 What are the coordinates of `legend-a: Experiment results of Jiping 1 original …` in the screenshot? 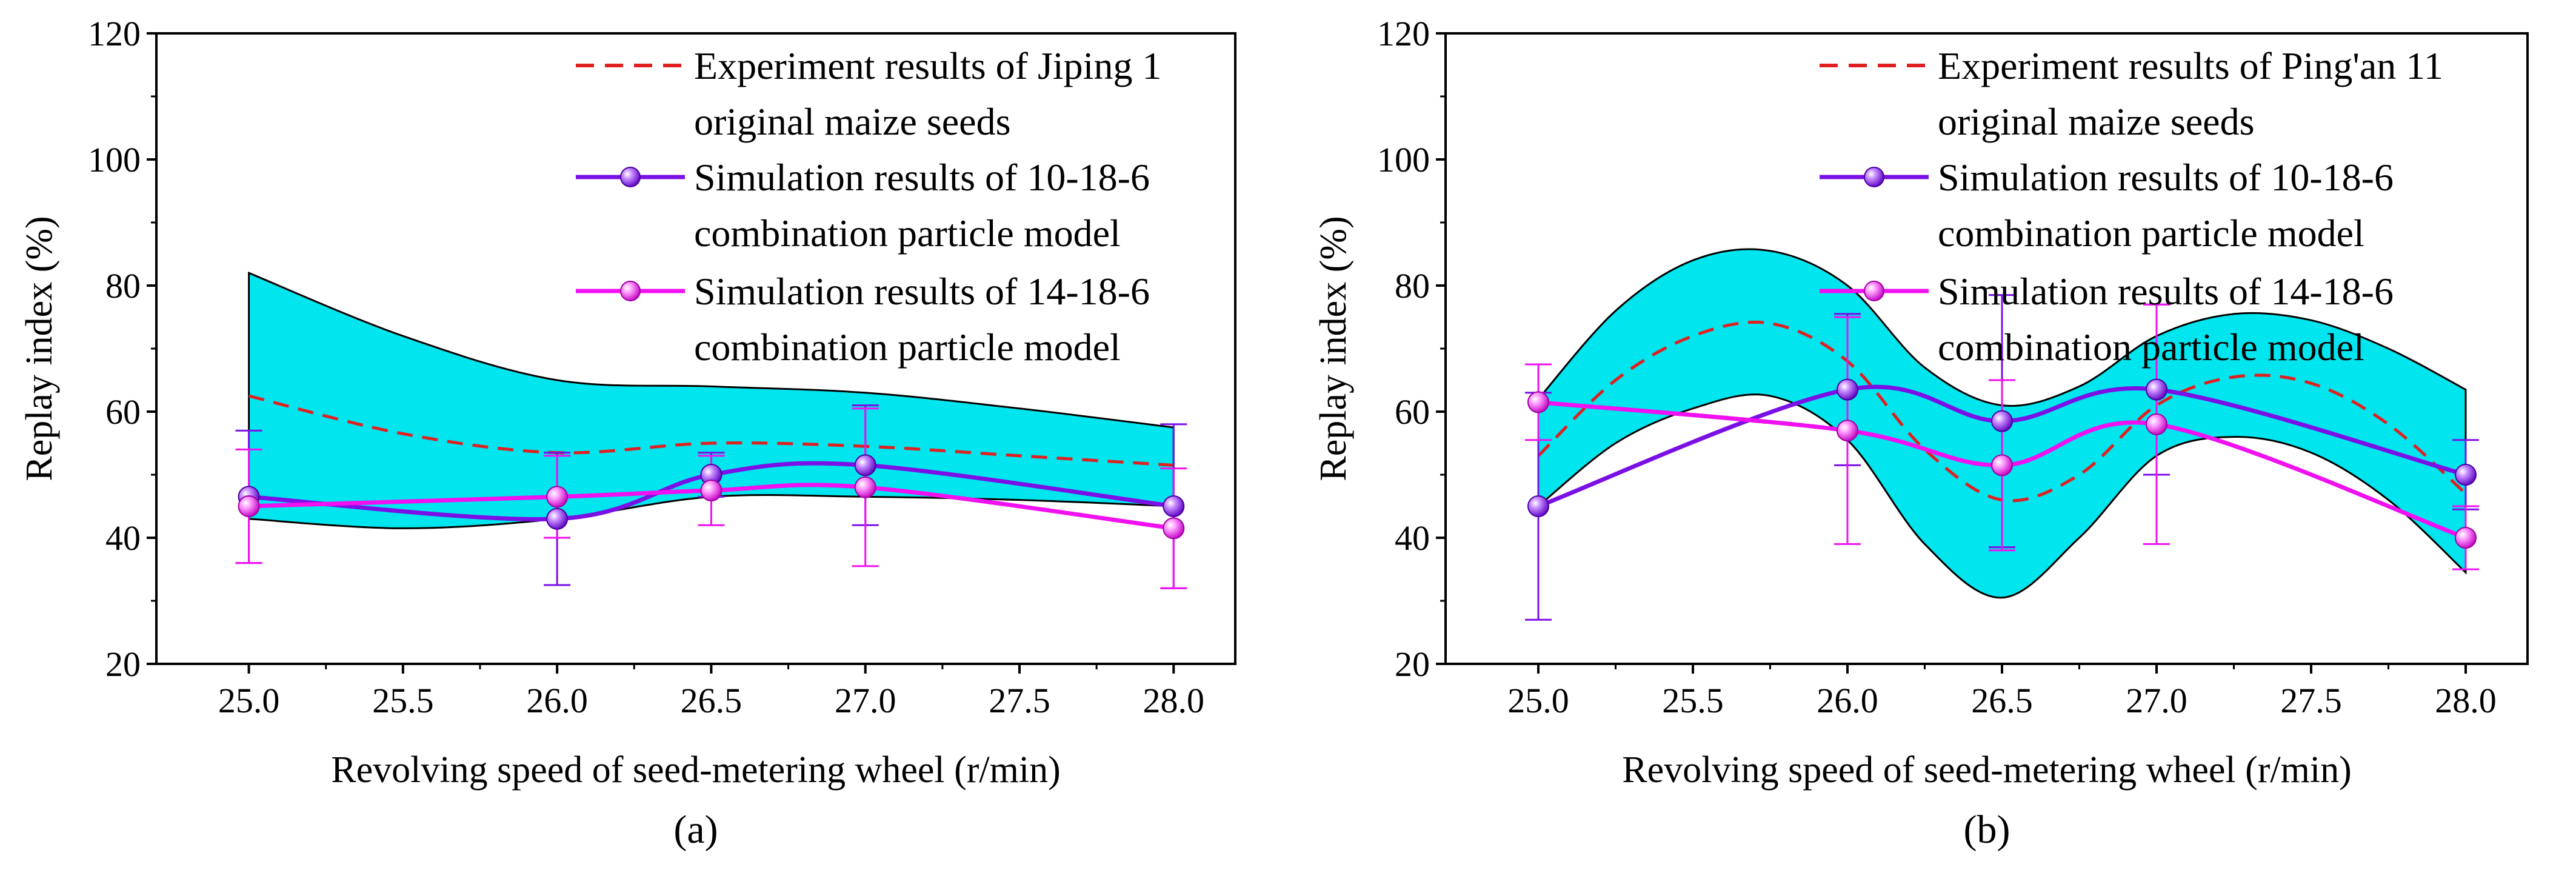 It's located at (868, 206).